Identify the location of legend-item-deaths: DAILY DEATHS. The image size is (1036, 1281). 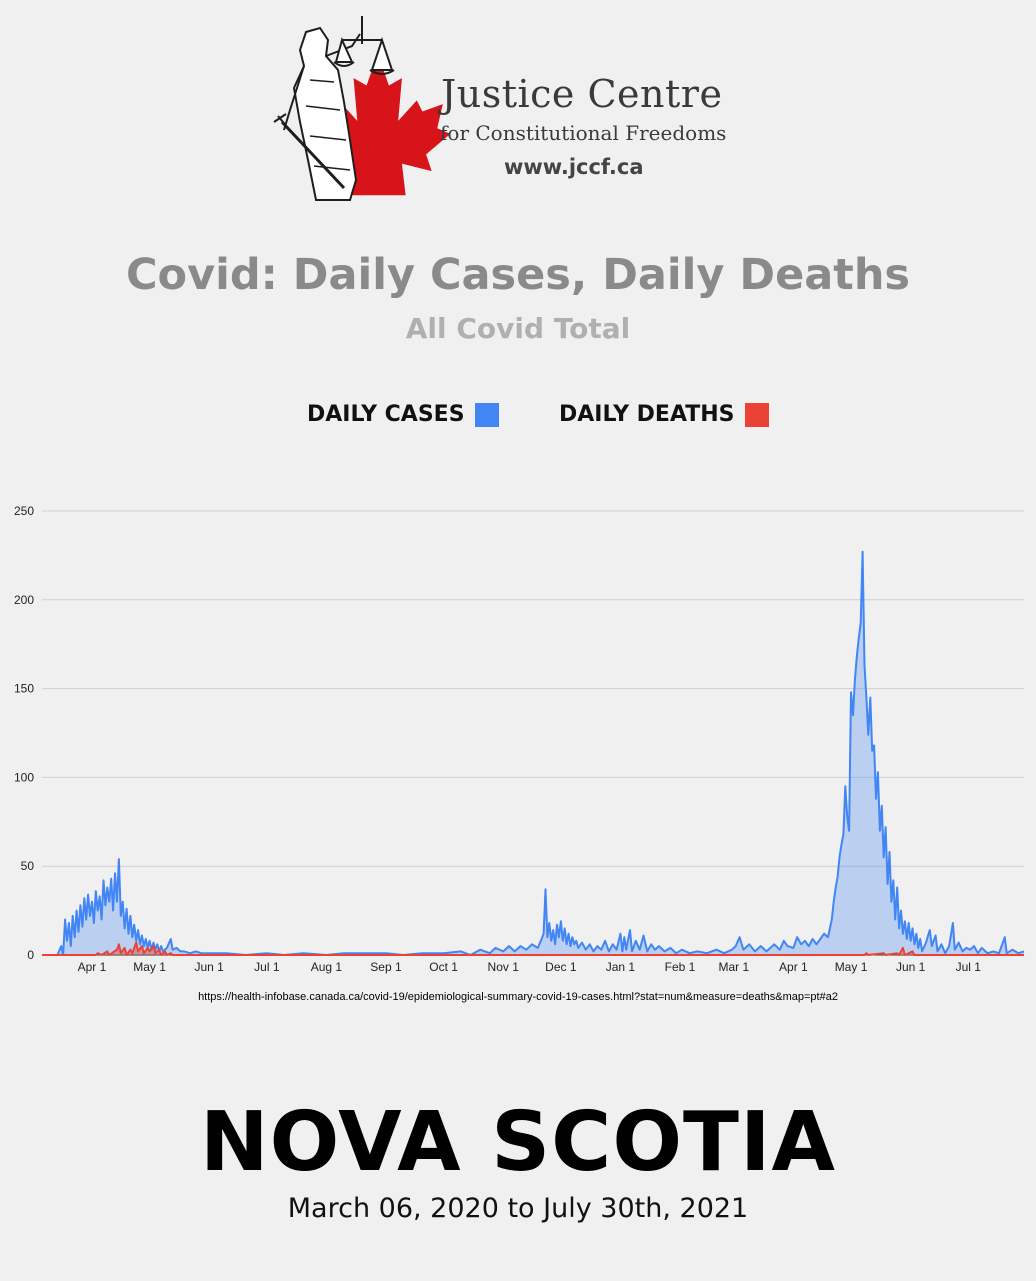
(664, 414).